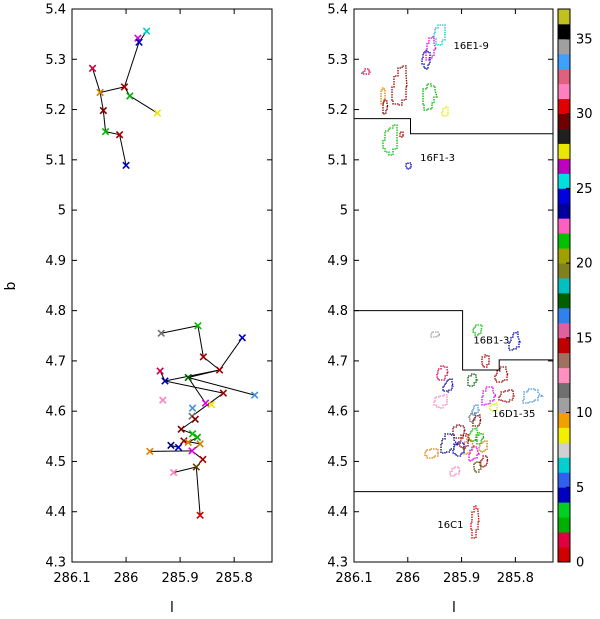 This screenshot has width=600, height=619. I want to click on colorbar-tick-label: 10, so click(584, 413).